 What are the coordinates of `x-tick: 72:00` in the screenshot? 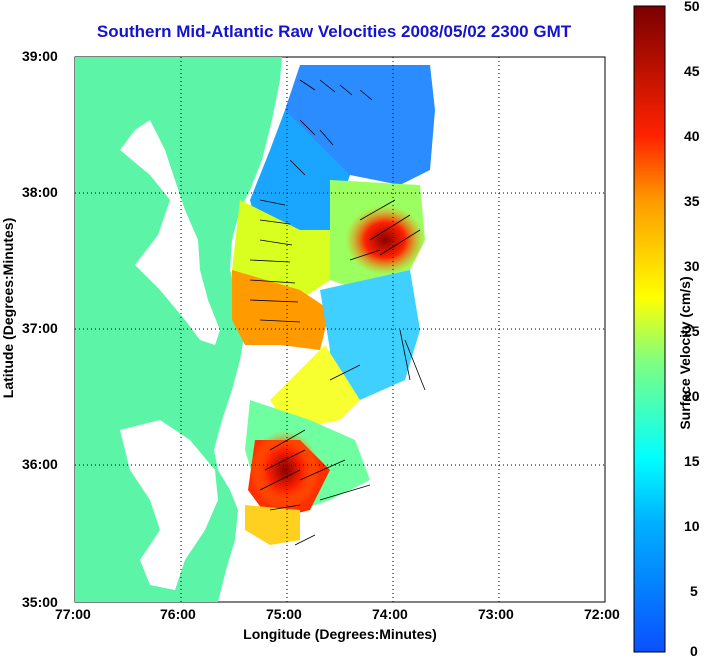 It's located at (602, 614).